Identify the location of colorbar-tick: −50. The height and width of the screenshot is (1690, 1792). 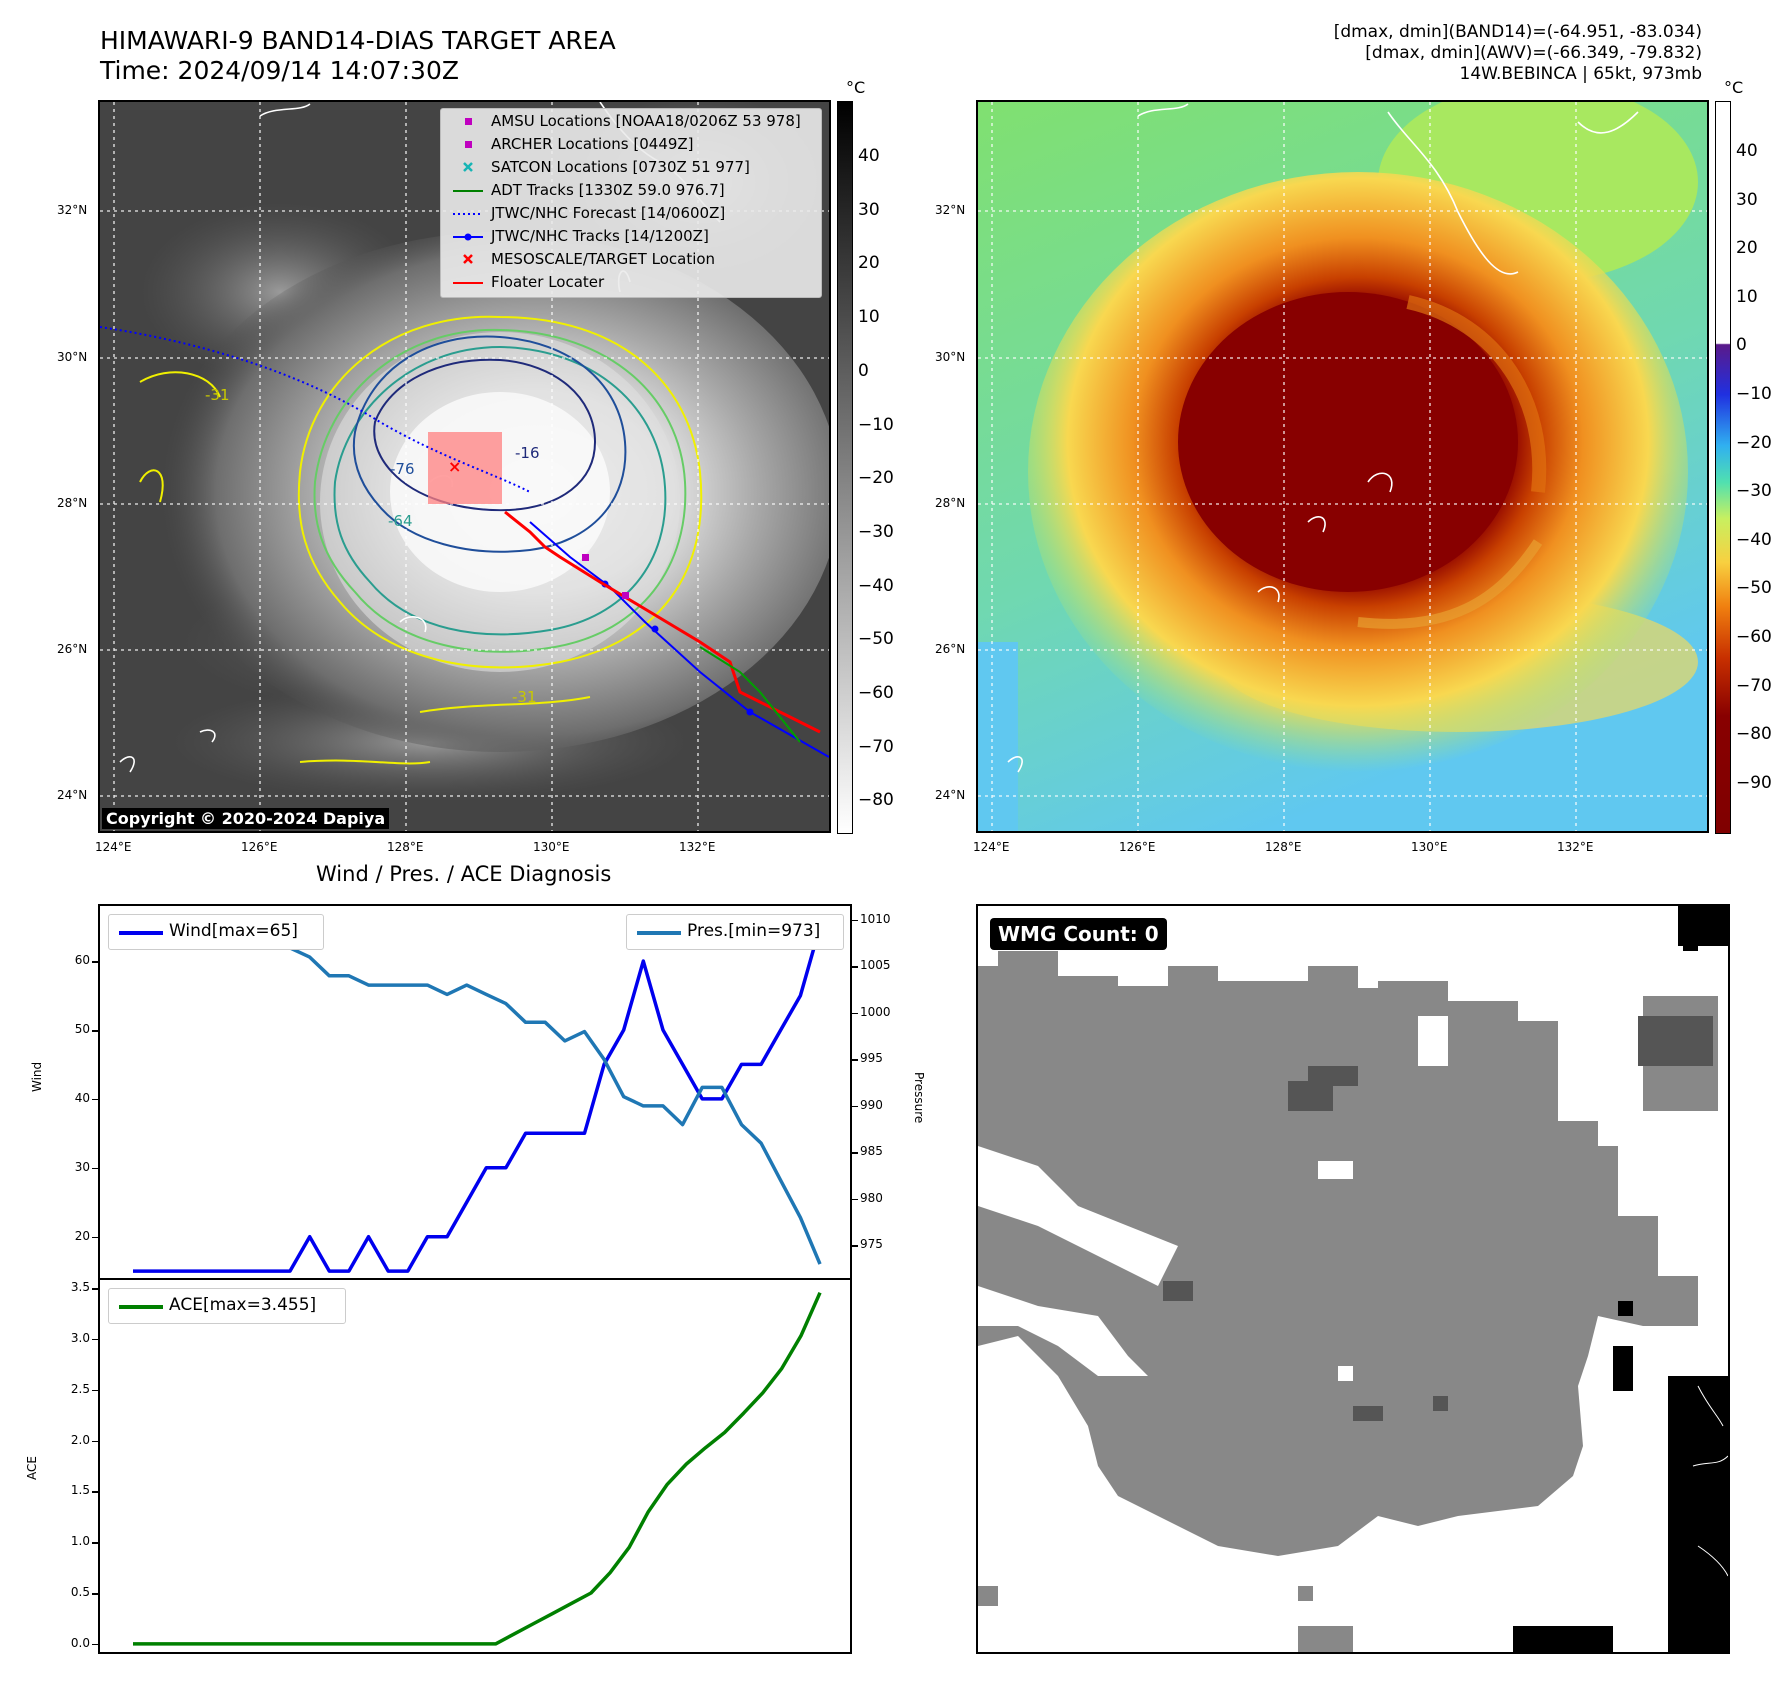
(1754, 588).